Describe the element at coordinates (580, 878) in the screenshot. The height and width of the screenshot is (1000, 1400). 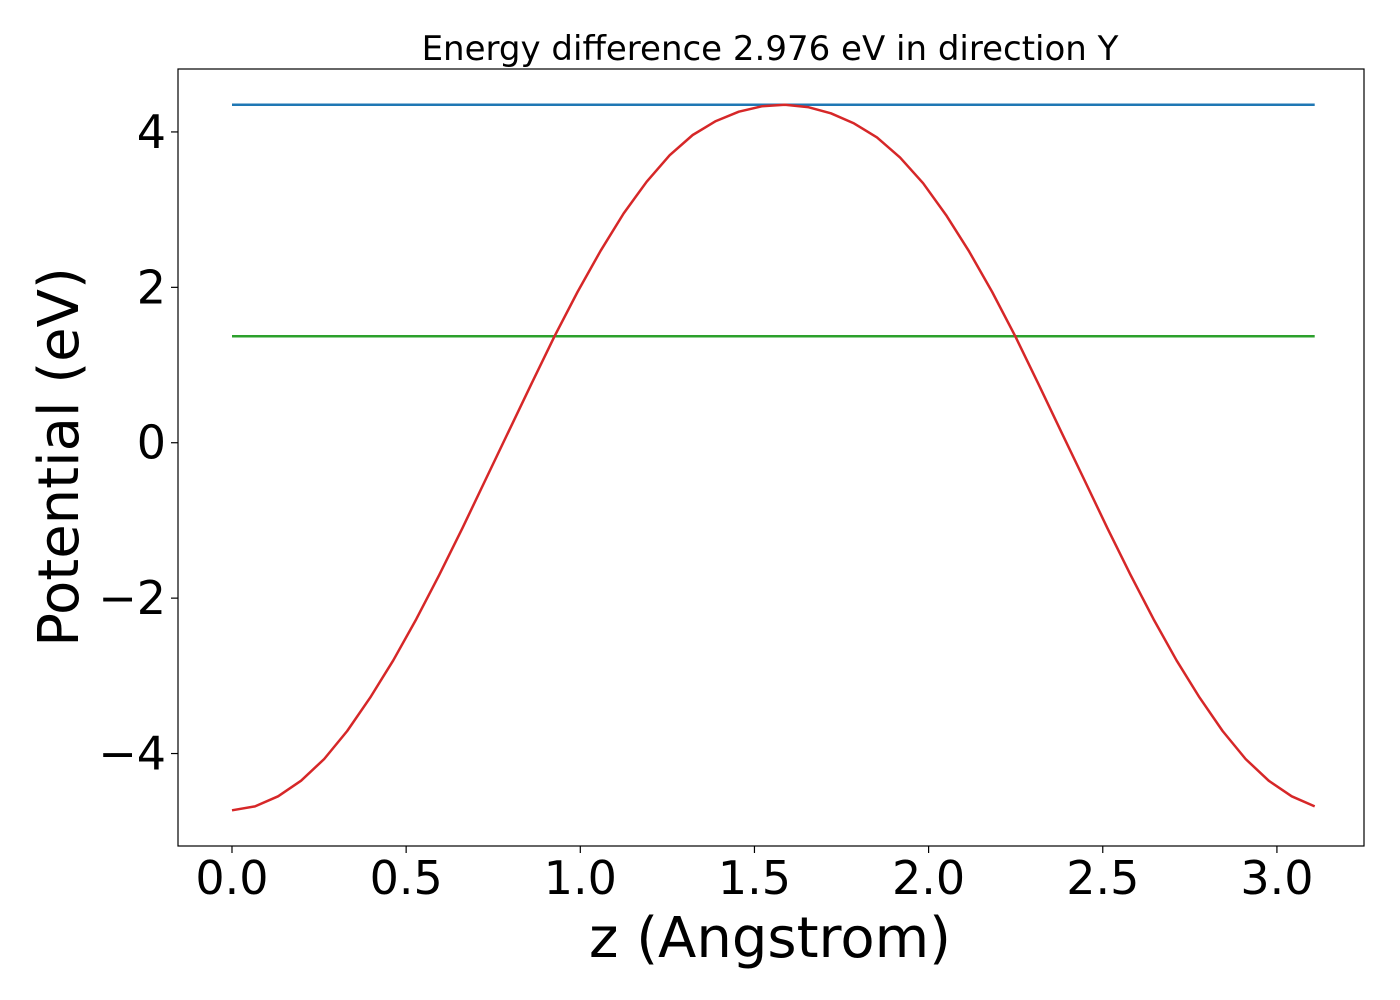
I see `x-tick-label: 1.0` at that location.